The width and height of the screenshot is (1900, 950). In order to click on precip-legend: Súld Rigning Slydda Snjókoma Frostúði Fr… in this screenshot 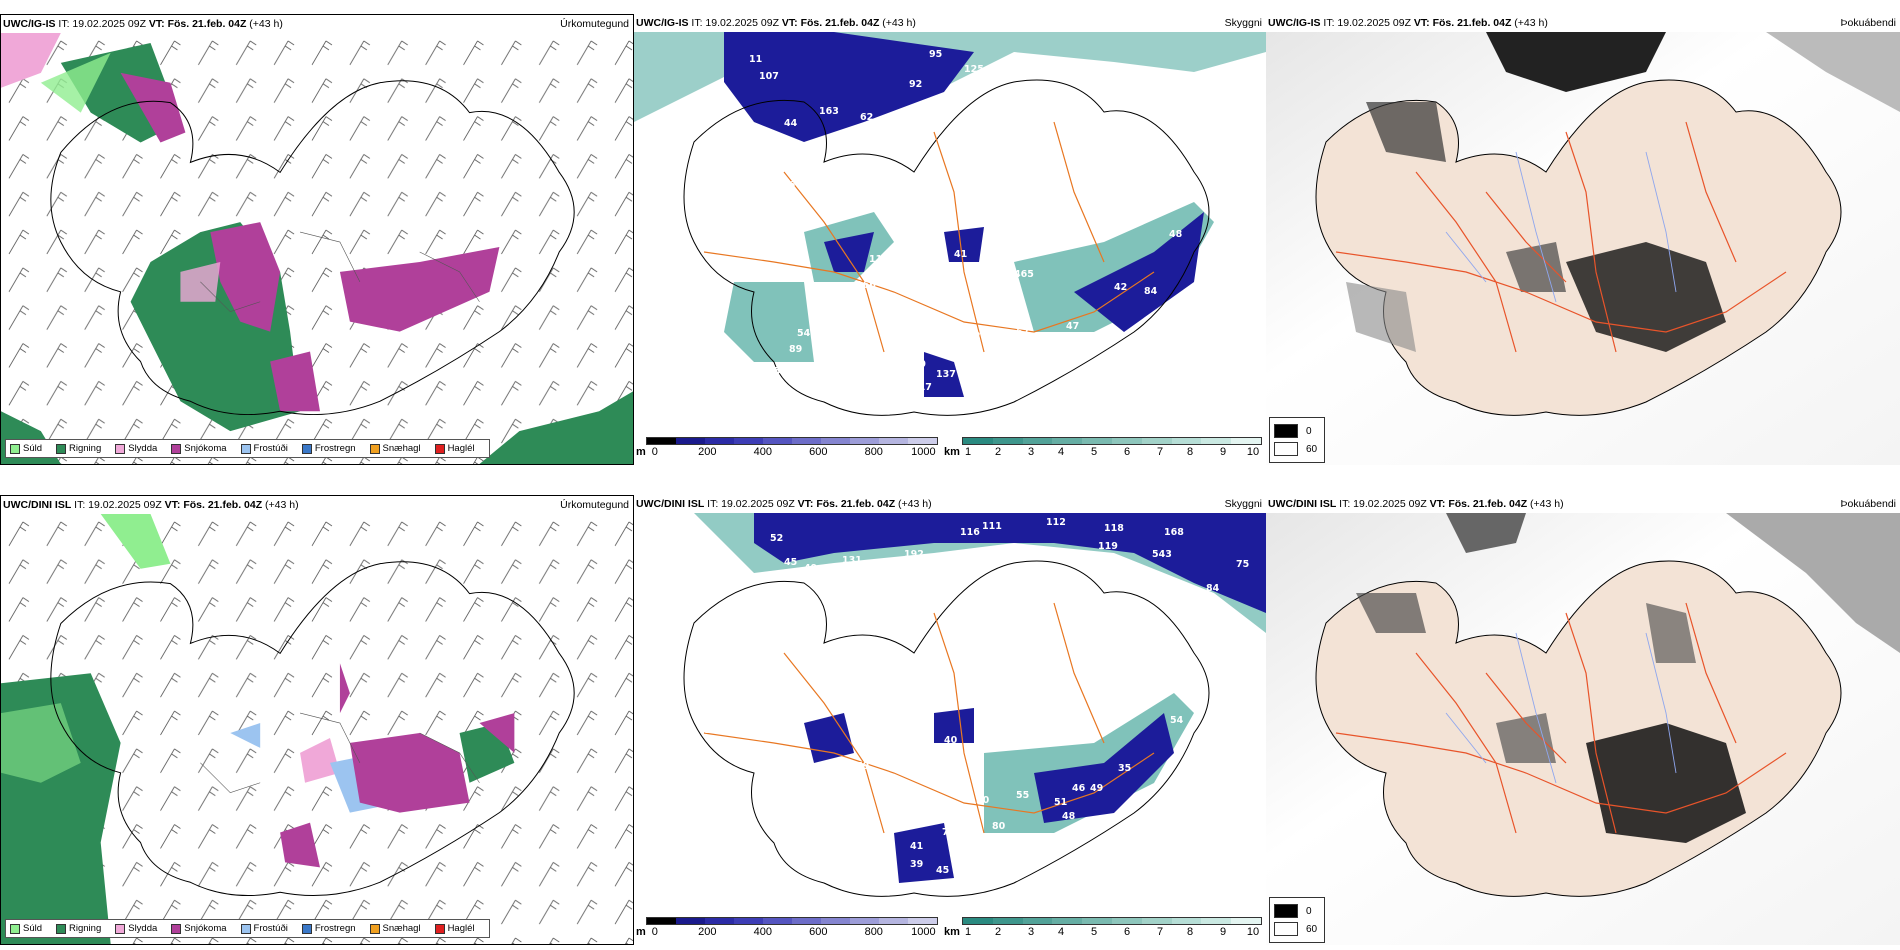, I will do `click(247, 448)`.